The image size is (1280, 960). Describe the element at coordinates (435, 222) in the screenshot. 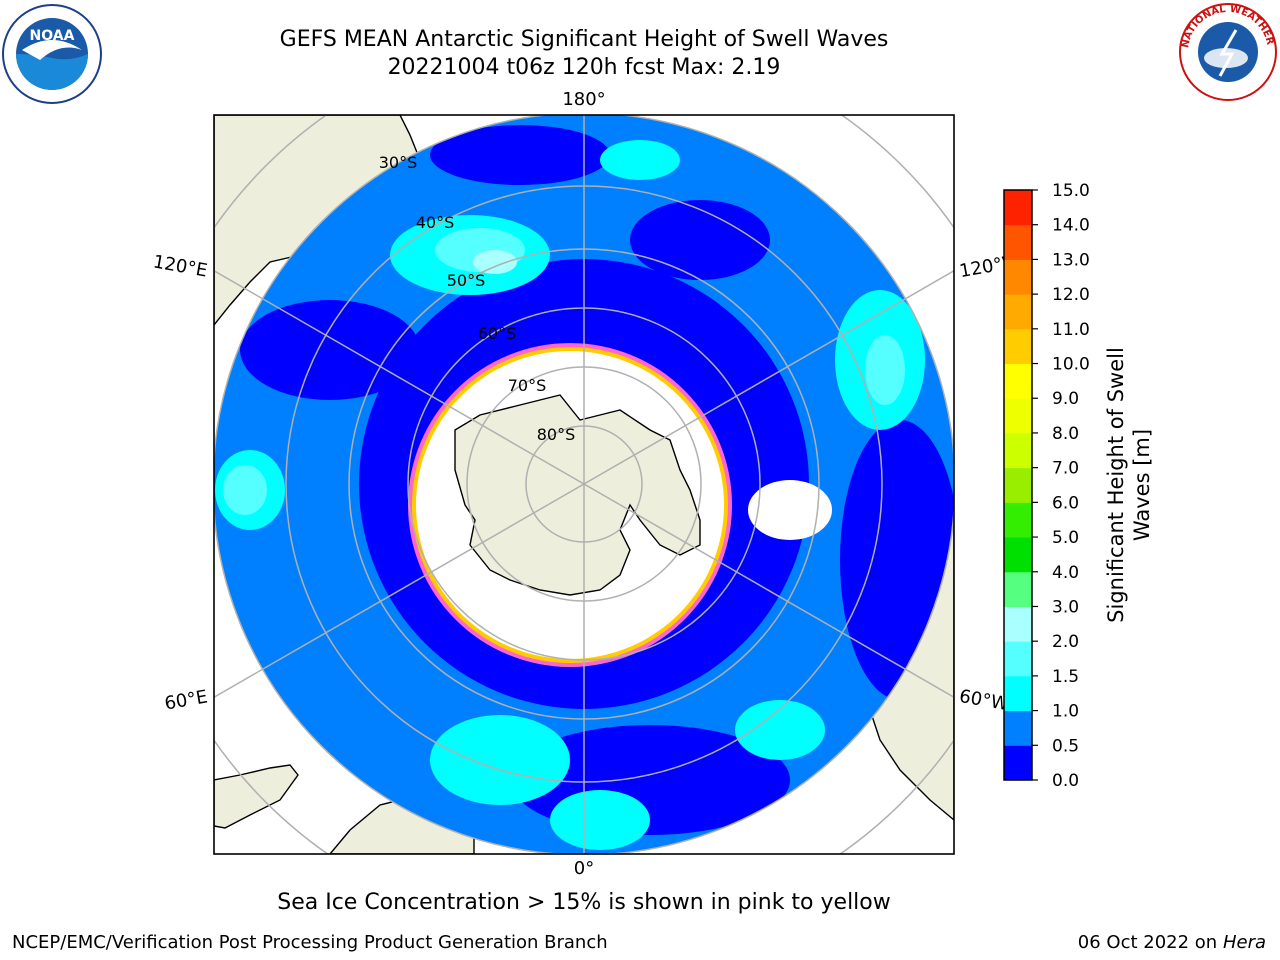

I see `lat-label-40s: 40°S` at that location.